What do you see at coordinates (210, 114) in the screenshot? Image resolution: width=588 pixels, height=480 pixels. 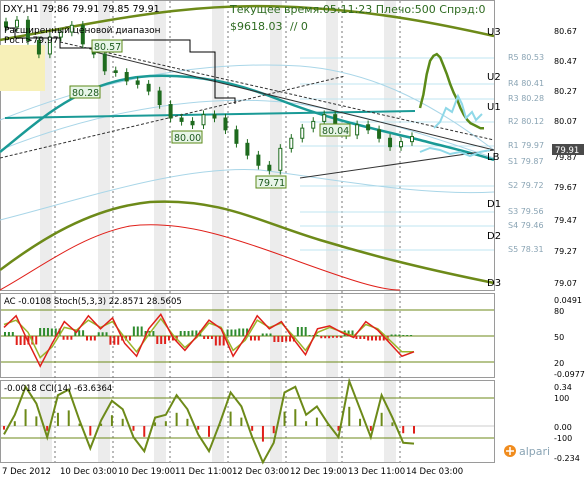 I see `horizontal-ma-line` at bounding box center [210, 114].